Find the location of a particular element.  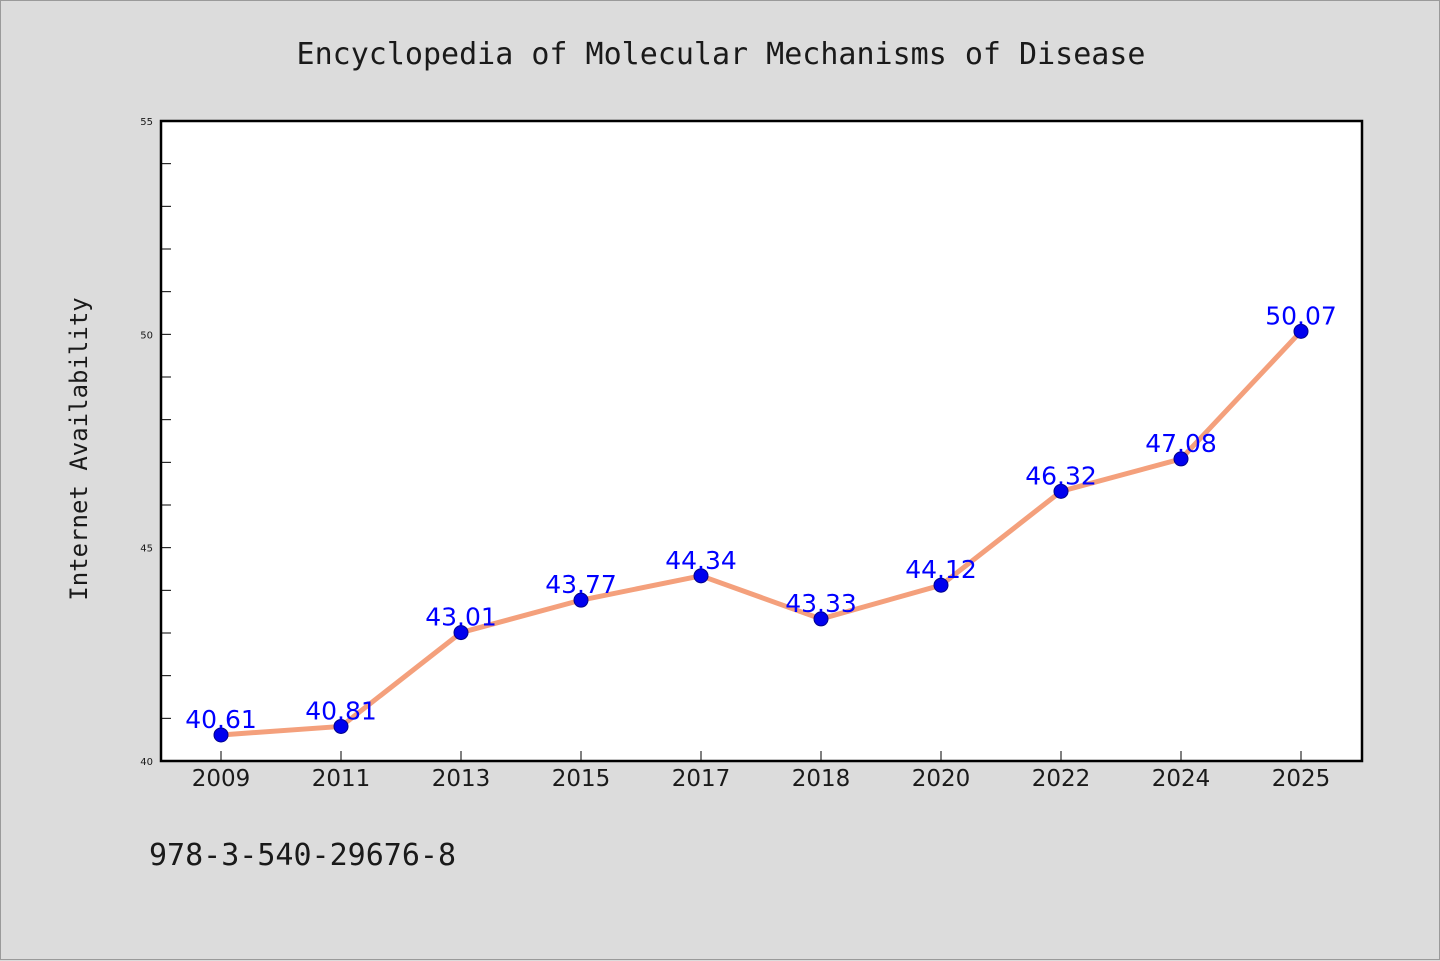

y-axis-label: Internet Availability is located at coordinates (79, 448).